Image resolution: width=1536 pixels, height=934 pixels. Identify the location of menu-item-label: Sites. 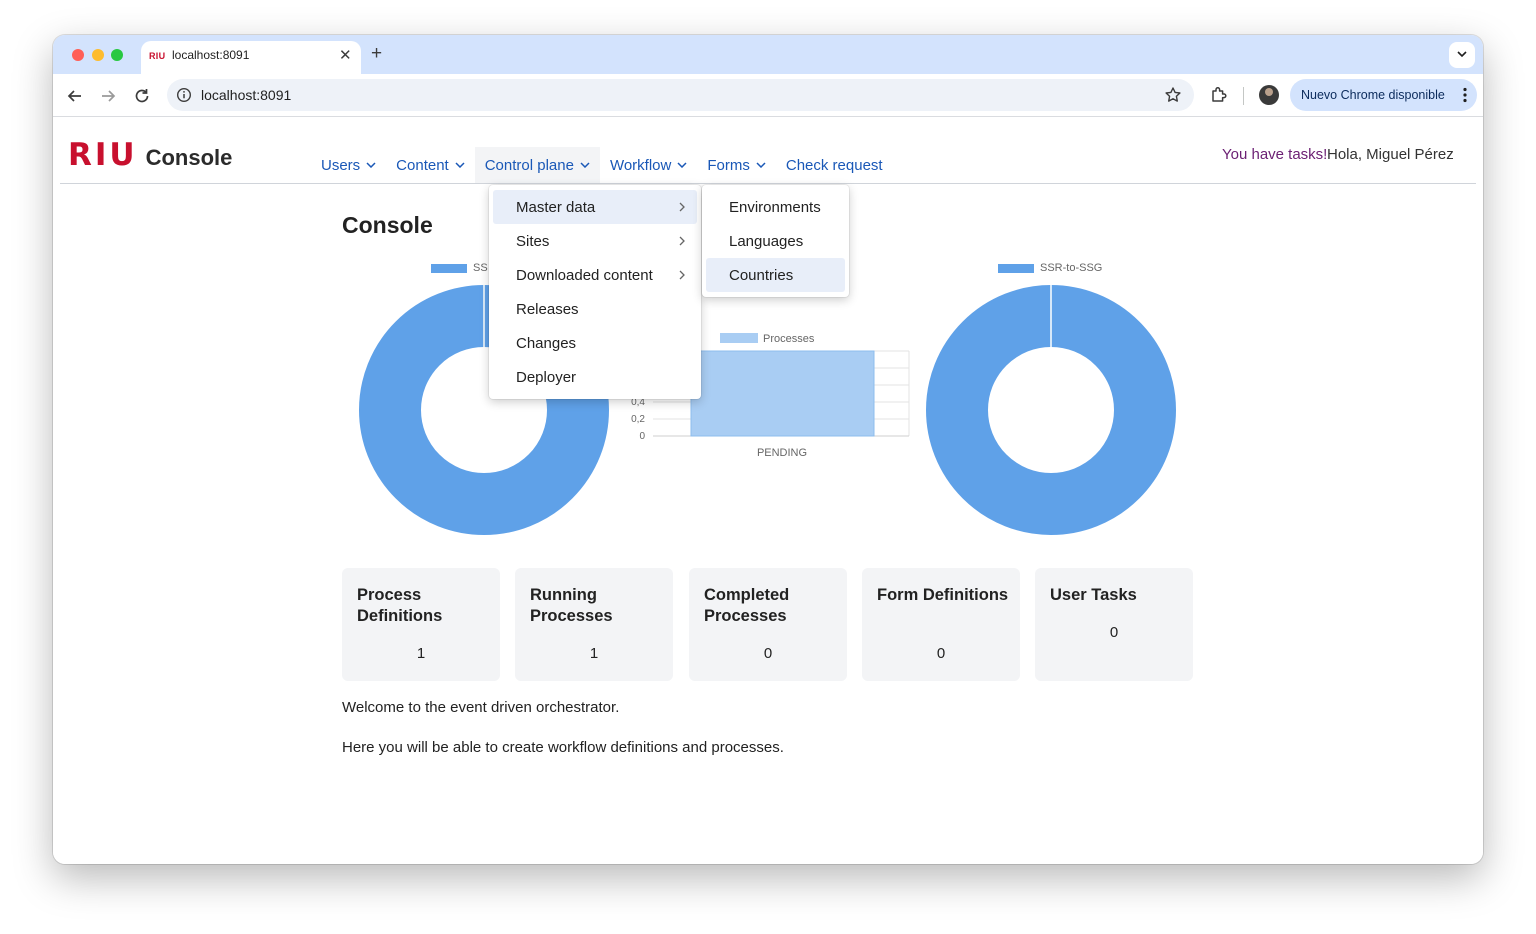
(533, 241).